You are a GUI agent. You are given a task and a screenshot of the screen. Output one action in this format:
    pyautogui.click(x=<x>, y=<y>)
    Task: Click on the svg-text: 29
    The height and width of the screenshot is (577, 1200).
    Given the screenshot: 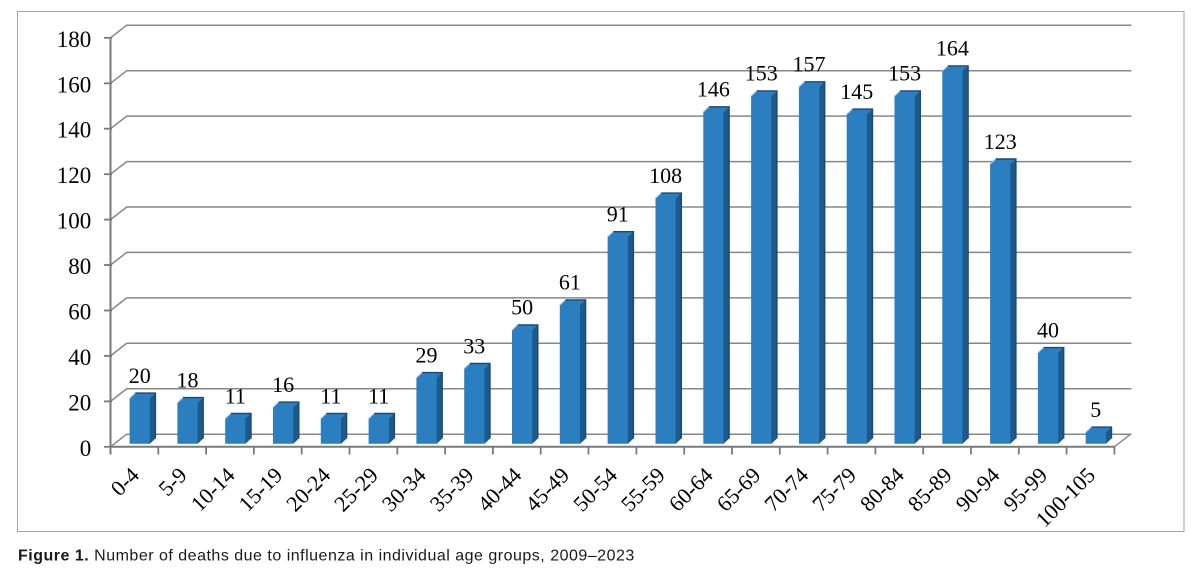 What is the action you would take?
    pyautogui.click(x=427, y=354)
    